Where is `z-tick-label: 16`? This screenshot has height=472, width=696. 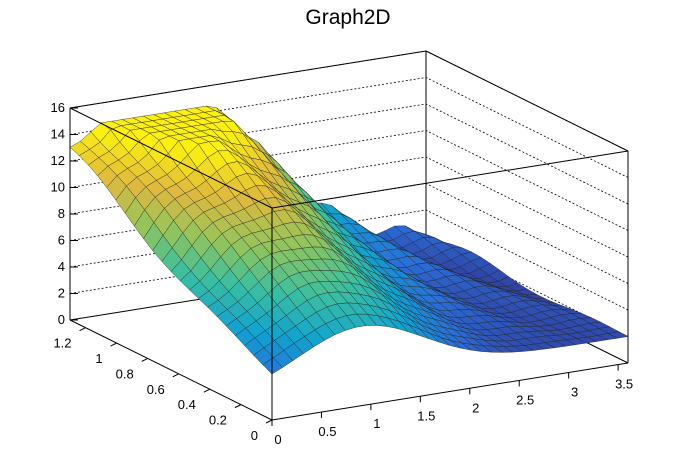 z-tick-label: 16 is located at coordinates (58, 107).